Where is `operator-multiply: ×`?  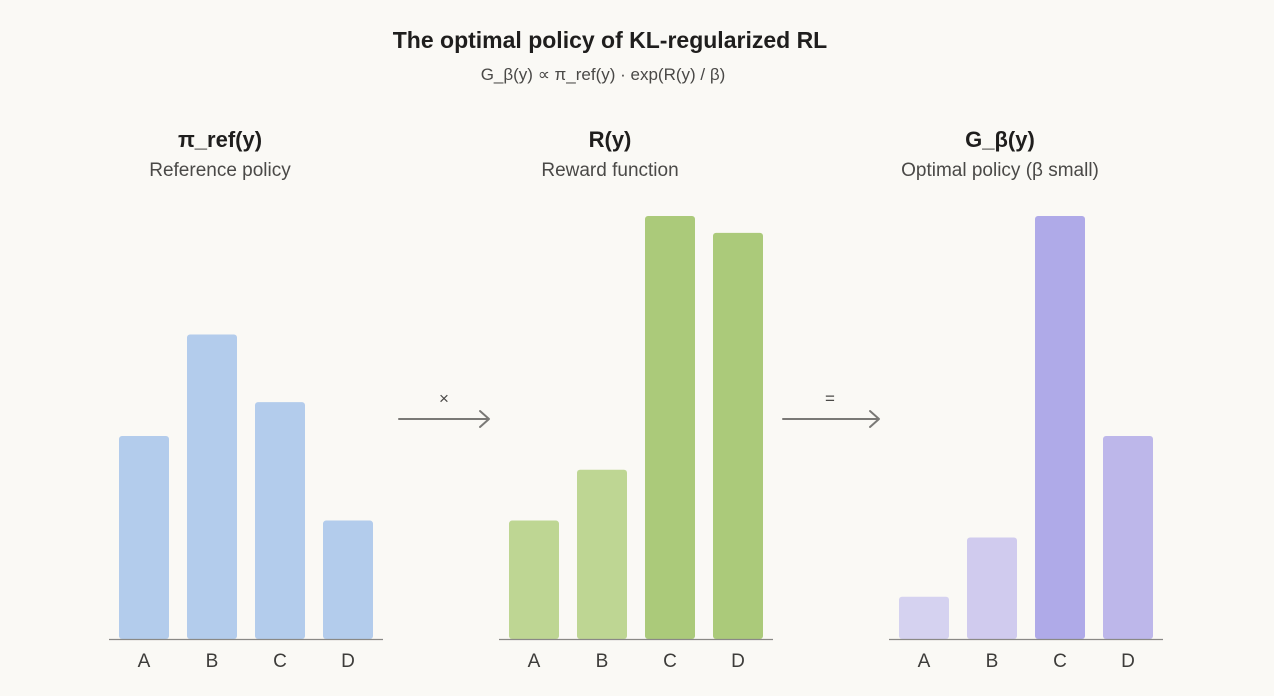
operator-multiply: × is located at coordinates (444, 408).